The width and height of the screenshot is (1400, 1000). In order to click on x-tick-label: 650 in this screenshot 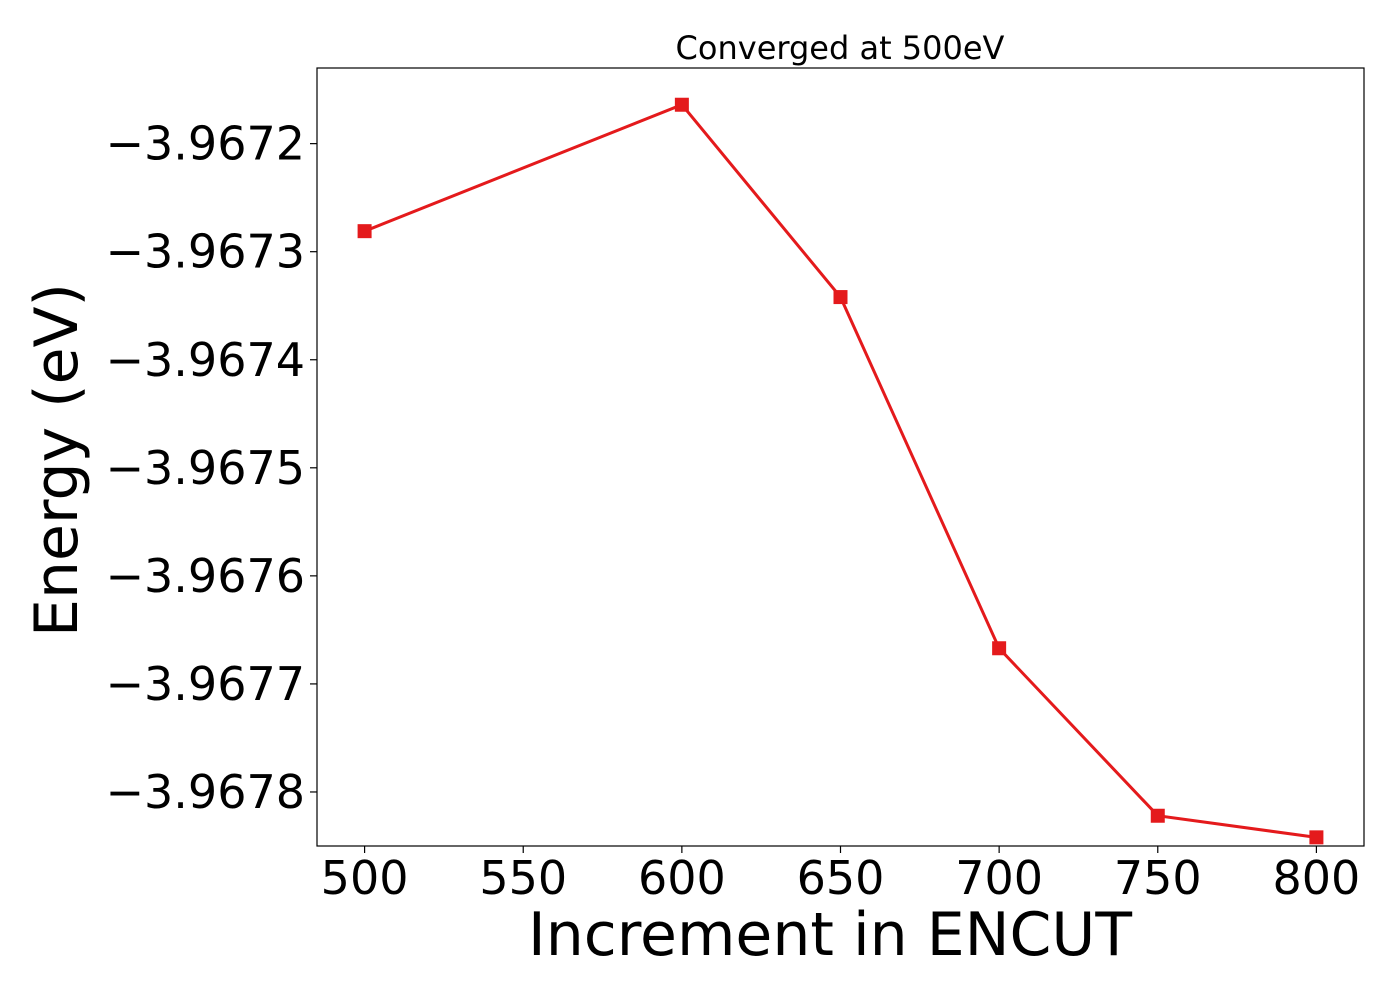, I will do `click(841, 878)`.